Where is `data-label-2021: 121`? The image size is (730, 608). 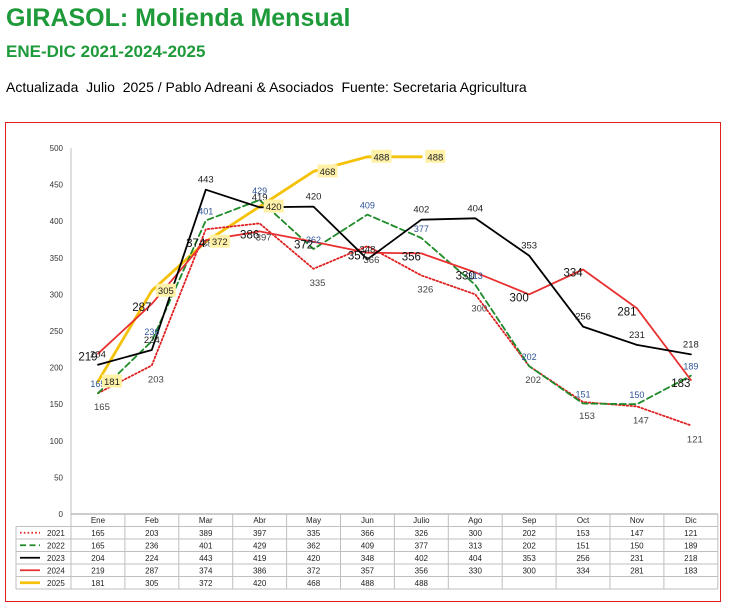 data-label-2021: 121 is located at coordinates (695, 439).